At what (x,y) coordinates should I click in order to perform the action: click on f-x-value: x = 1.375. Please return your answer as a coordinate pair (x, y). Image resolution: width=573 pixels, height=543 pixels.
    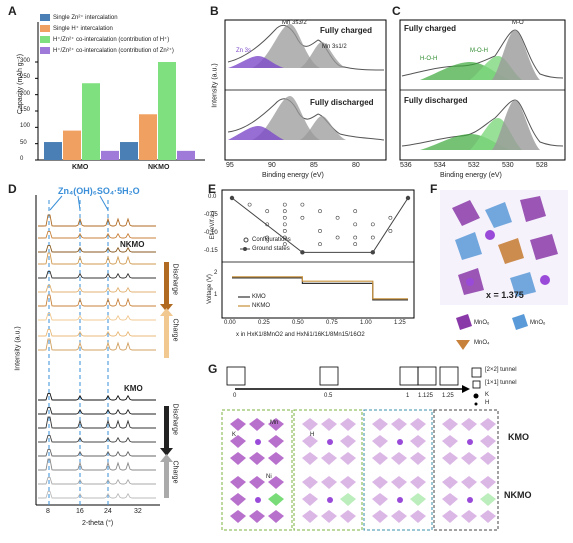
    Looking at the image, I should click on (505, 295).